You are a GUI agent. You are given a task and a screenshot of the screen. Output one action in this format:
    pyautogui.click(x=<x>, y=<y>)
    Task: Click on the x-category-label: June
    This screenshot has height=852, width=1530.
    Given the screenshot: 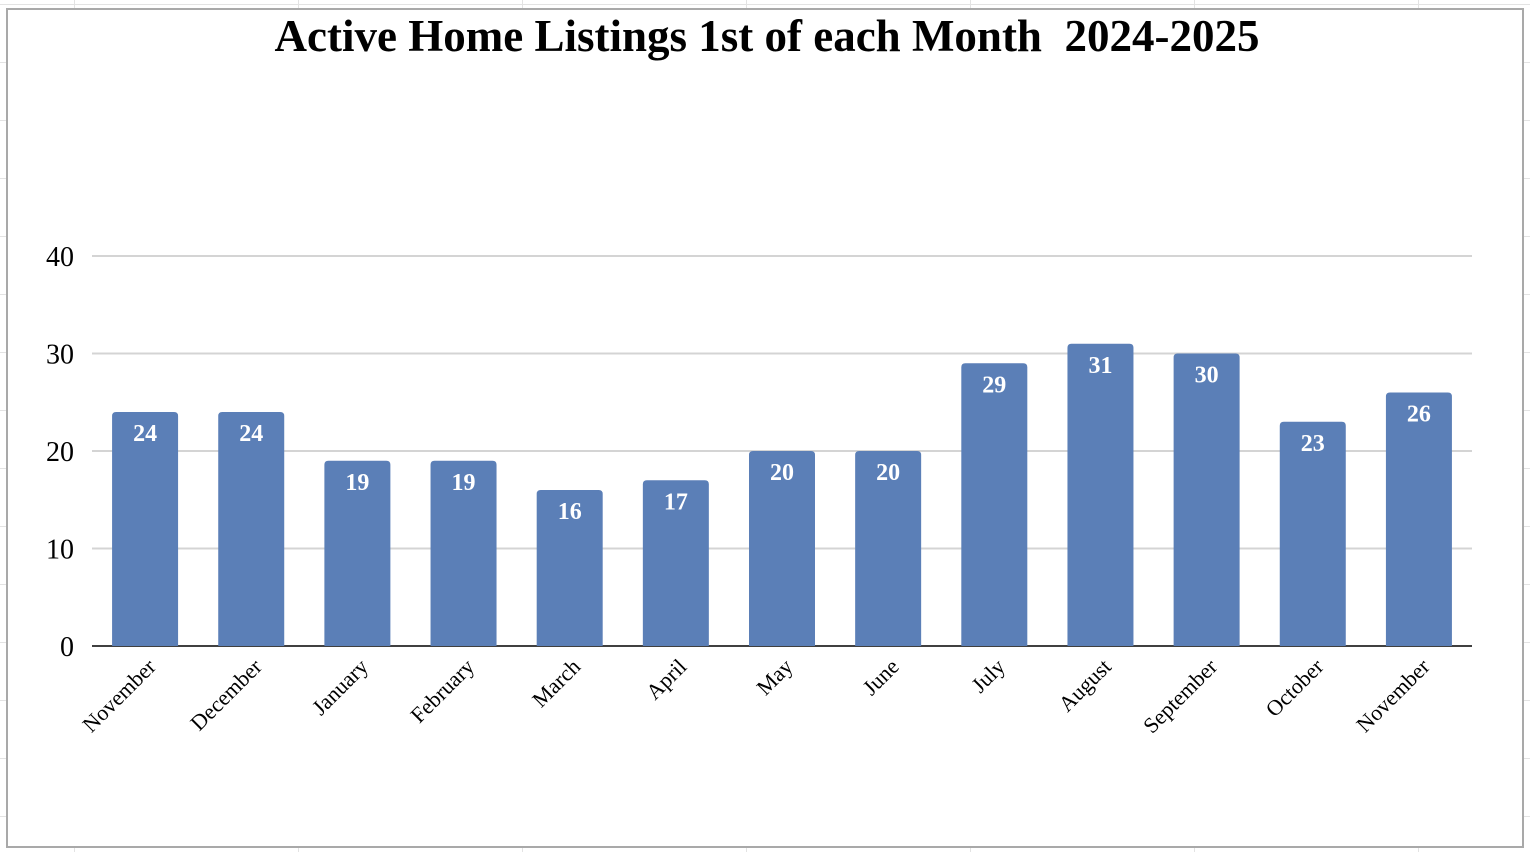 What is the action you would take?
    pyautogui.click(x=880, y=677)
    